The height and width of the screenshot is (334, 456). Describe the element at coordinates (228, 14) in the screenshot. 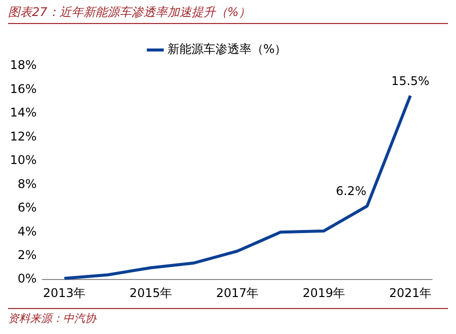

I see `chart-title: 图表27：近年新能源车渗透率加速提升（%）` at that location.